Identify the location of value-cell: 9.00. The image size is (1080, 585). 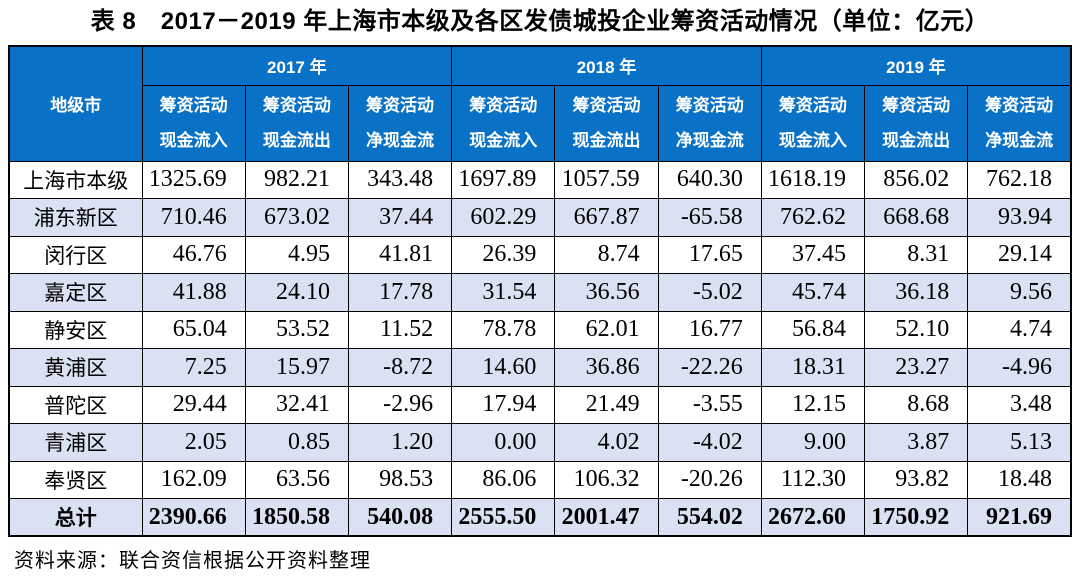
(813, 442).